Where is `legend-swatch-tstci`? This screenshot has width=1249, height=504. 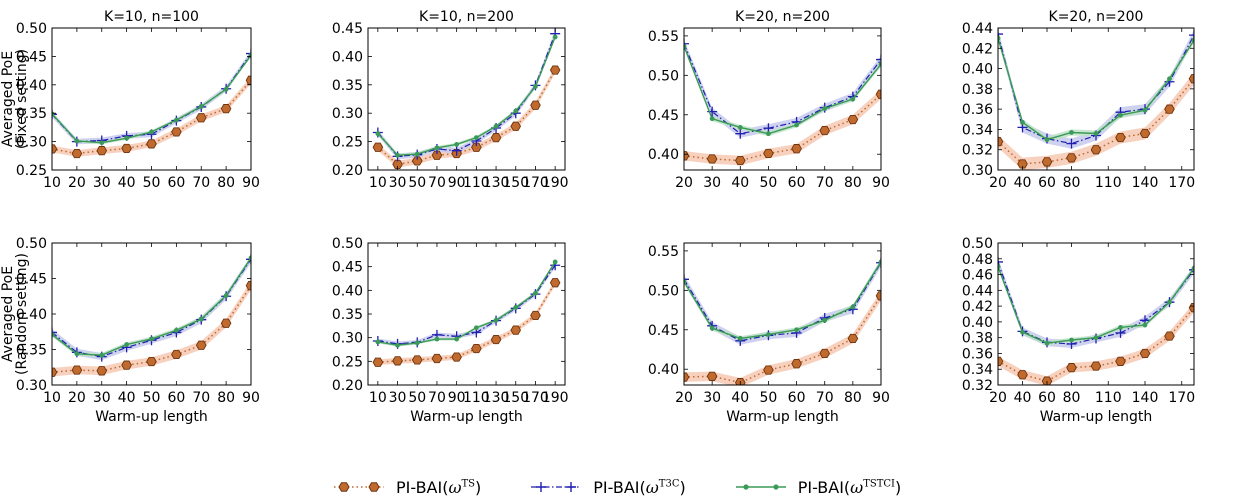
legend-swatch-tstci is located at coordinates (760, 487).